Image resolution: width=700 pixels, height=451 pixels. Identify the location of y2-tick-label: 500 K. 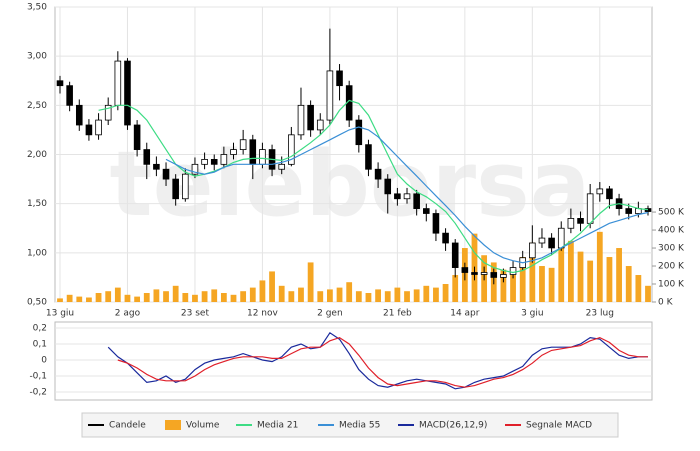
(671, 213).